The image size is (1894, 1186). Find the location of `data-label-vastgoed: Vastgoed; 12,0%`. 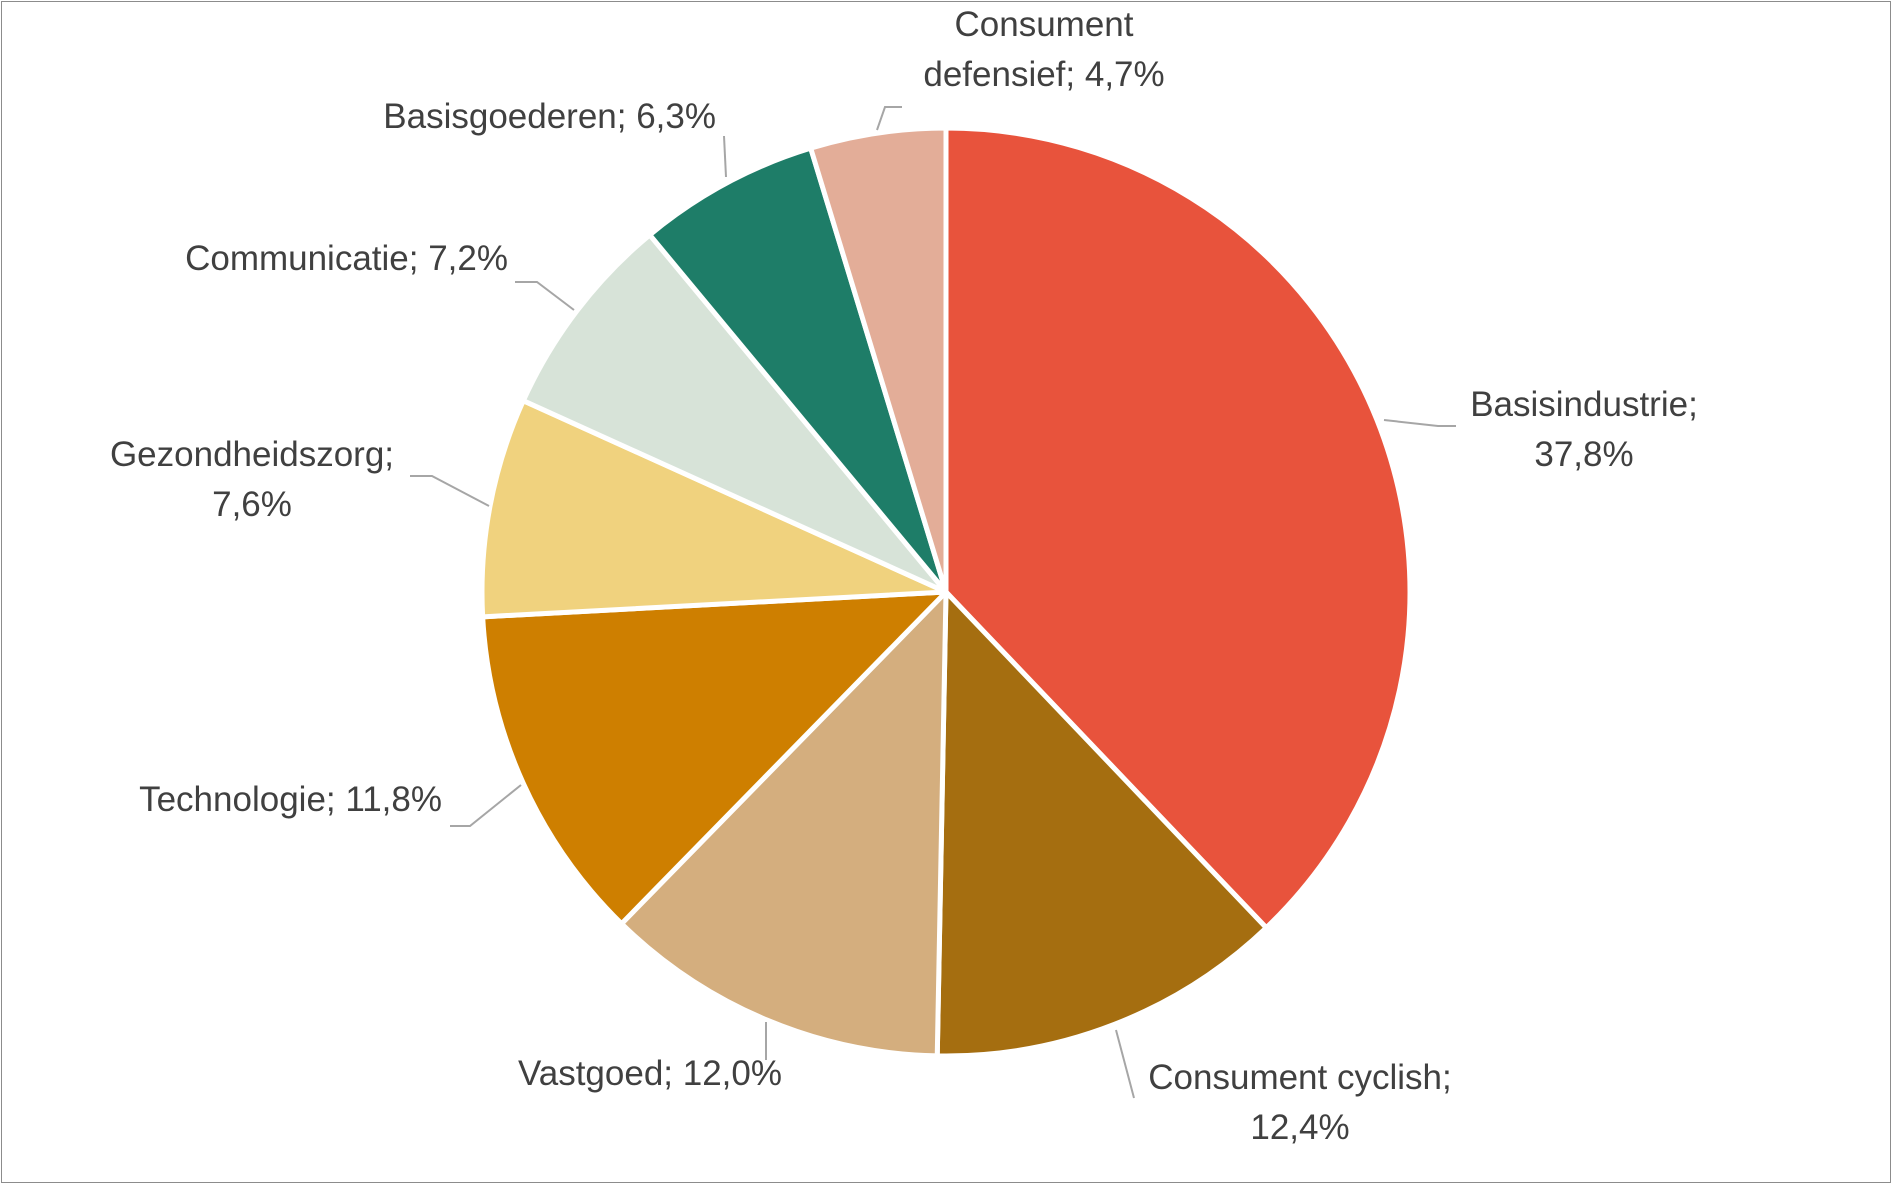

data-label-vastgoed: Vastgoed; 12,0% is located at coordinates (650, 1073).